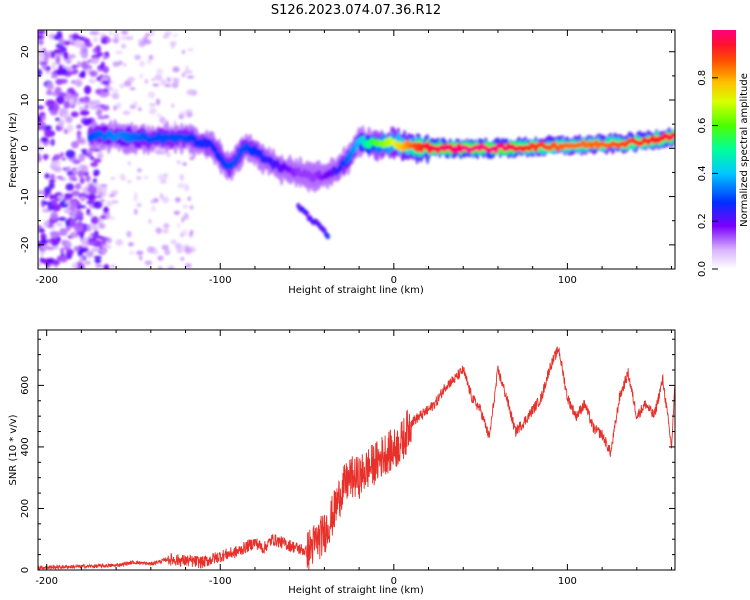 This screenshot has width=750, height=600. I want to click on spectrogram-y-axis-label: Frequency (Hz), so click(13, 150).